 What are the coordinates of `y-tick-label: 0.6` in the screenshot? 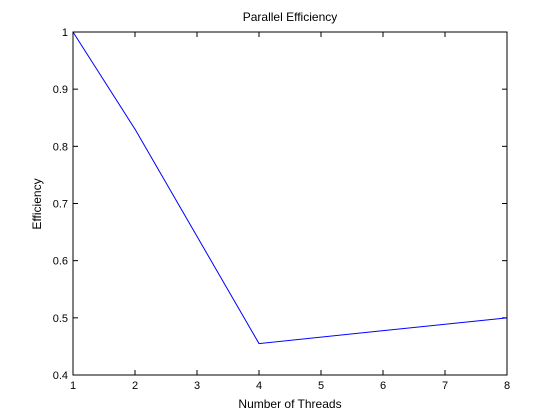 It's located at (60, 262).